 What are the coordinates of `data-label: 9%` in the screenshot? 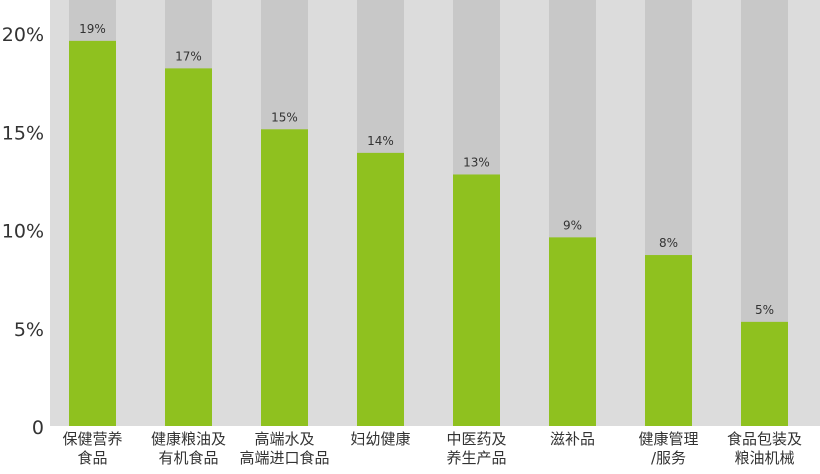 It's located at (572, 225).